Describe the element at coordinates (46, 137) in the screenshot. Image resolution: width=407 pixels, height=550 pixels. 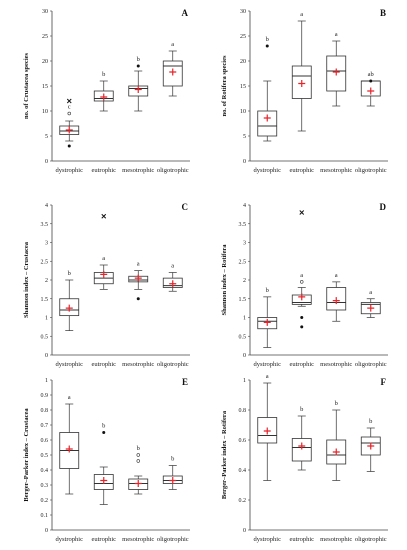
I see `y-tick-label: 5` at that location.